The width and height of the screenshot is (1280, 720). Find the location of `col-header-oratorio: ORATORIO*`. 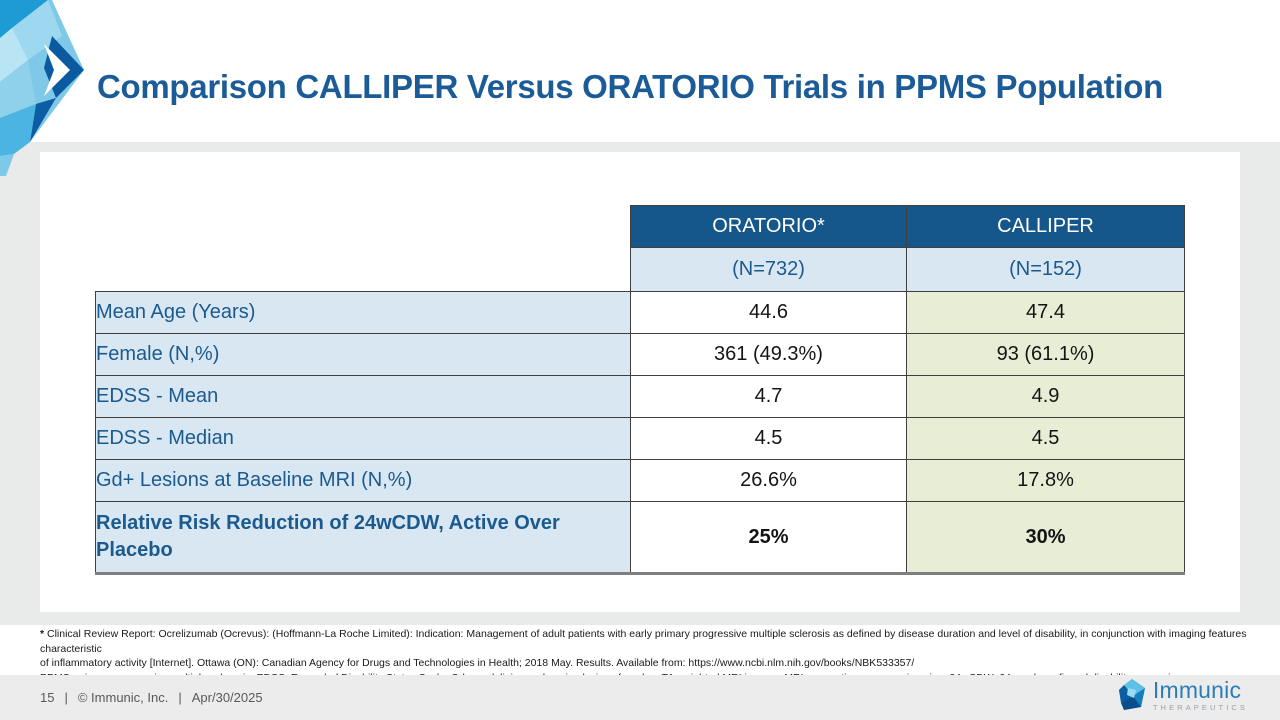

col-header-oratorio: ORATORIO* is located at coordinates (768, 226).